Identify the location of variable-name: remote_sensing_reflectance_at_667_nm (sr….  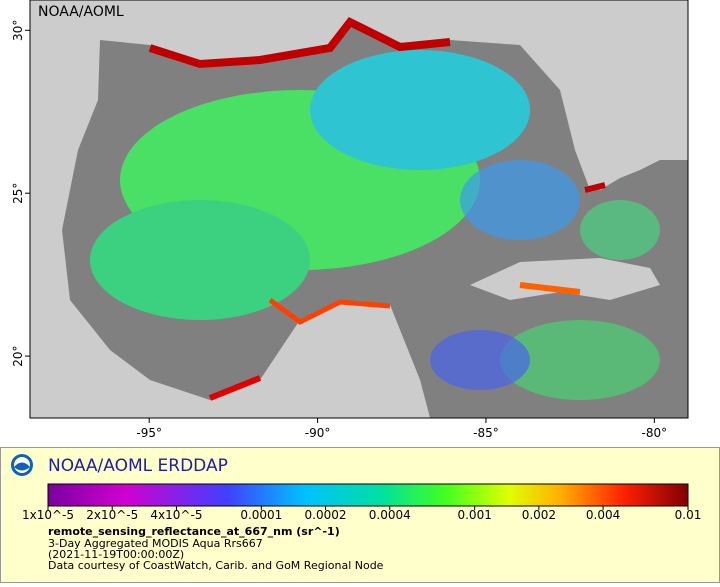
(194, 531).